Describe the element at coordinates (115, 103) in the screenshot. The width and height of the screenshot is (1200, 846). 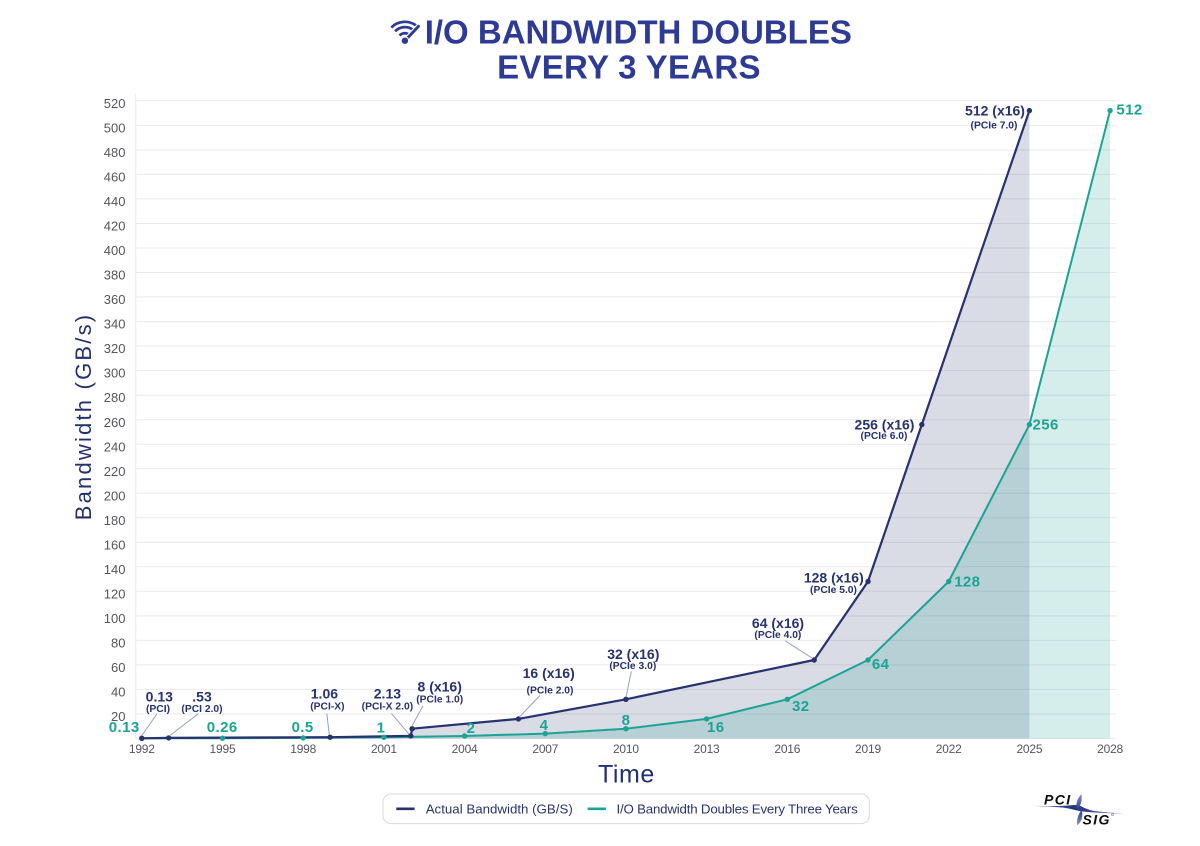
I see `svg-text: 520` at that location.